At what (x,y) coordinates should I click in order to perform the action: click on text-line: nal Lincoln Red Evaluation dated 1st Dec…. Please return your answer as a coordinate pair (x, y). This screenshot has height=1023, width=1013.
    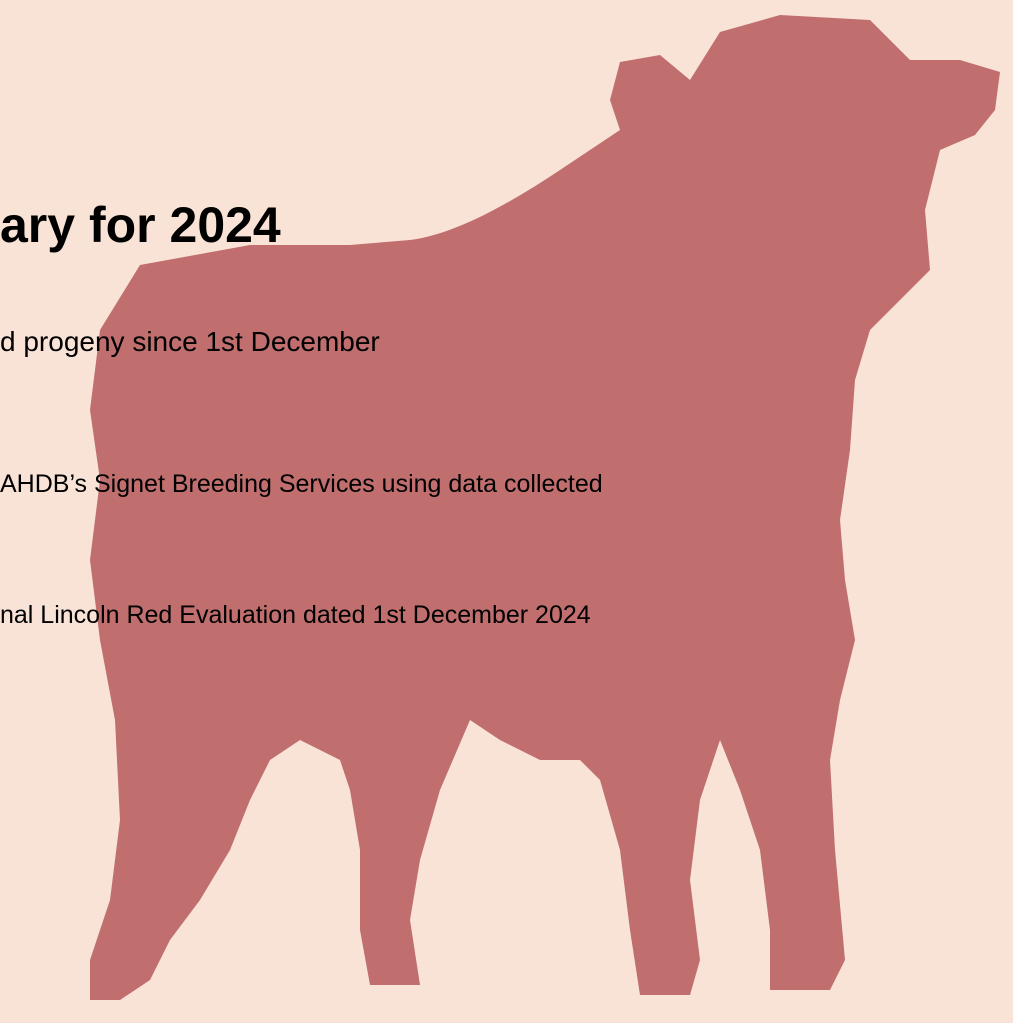
    Looking at the image, I should click on (295, 615).